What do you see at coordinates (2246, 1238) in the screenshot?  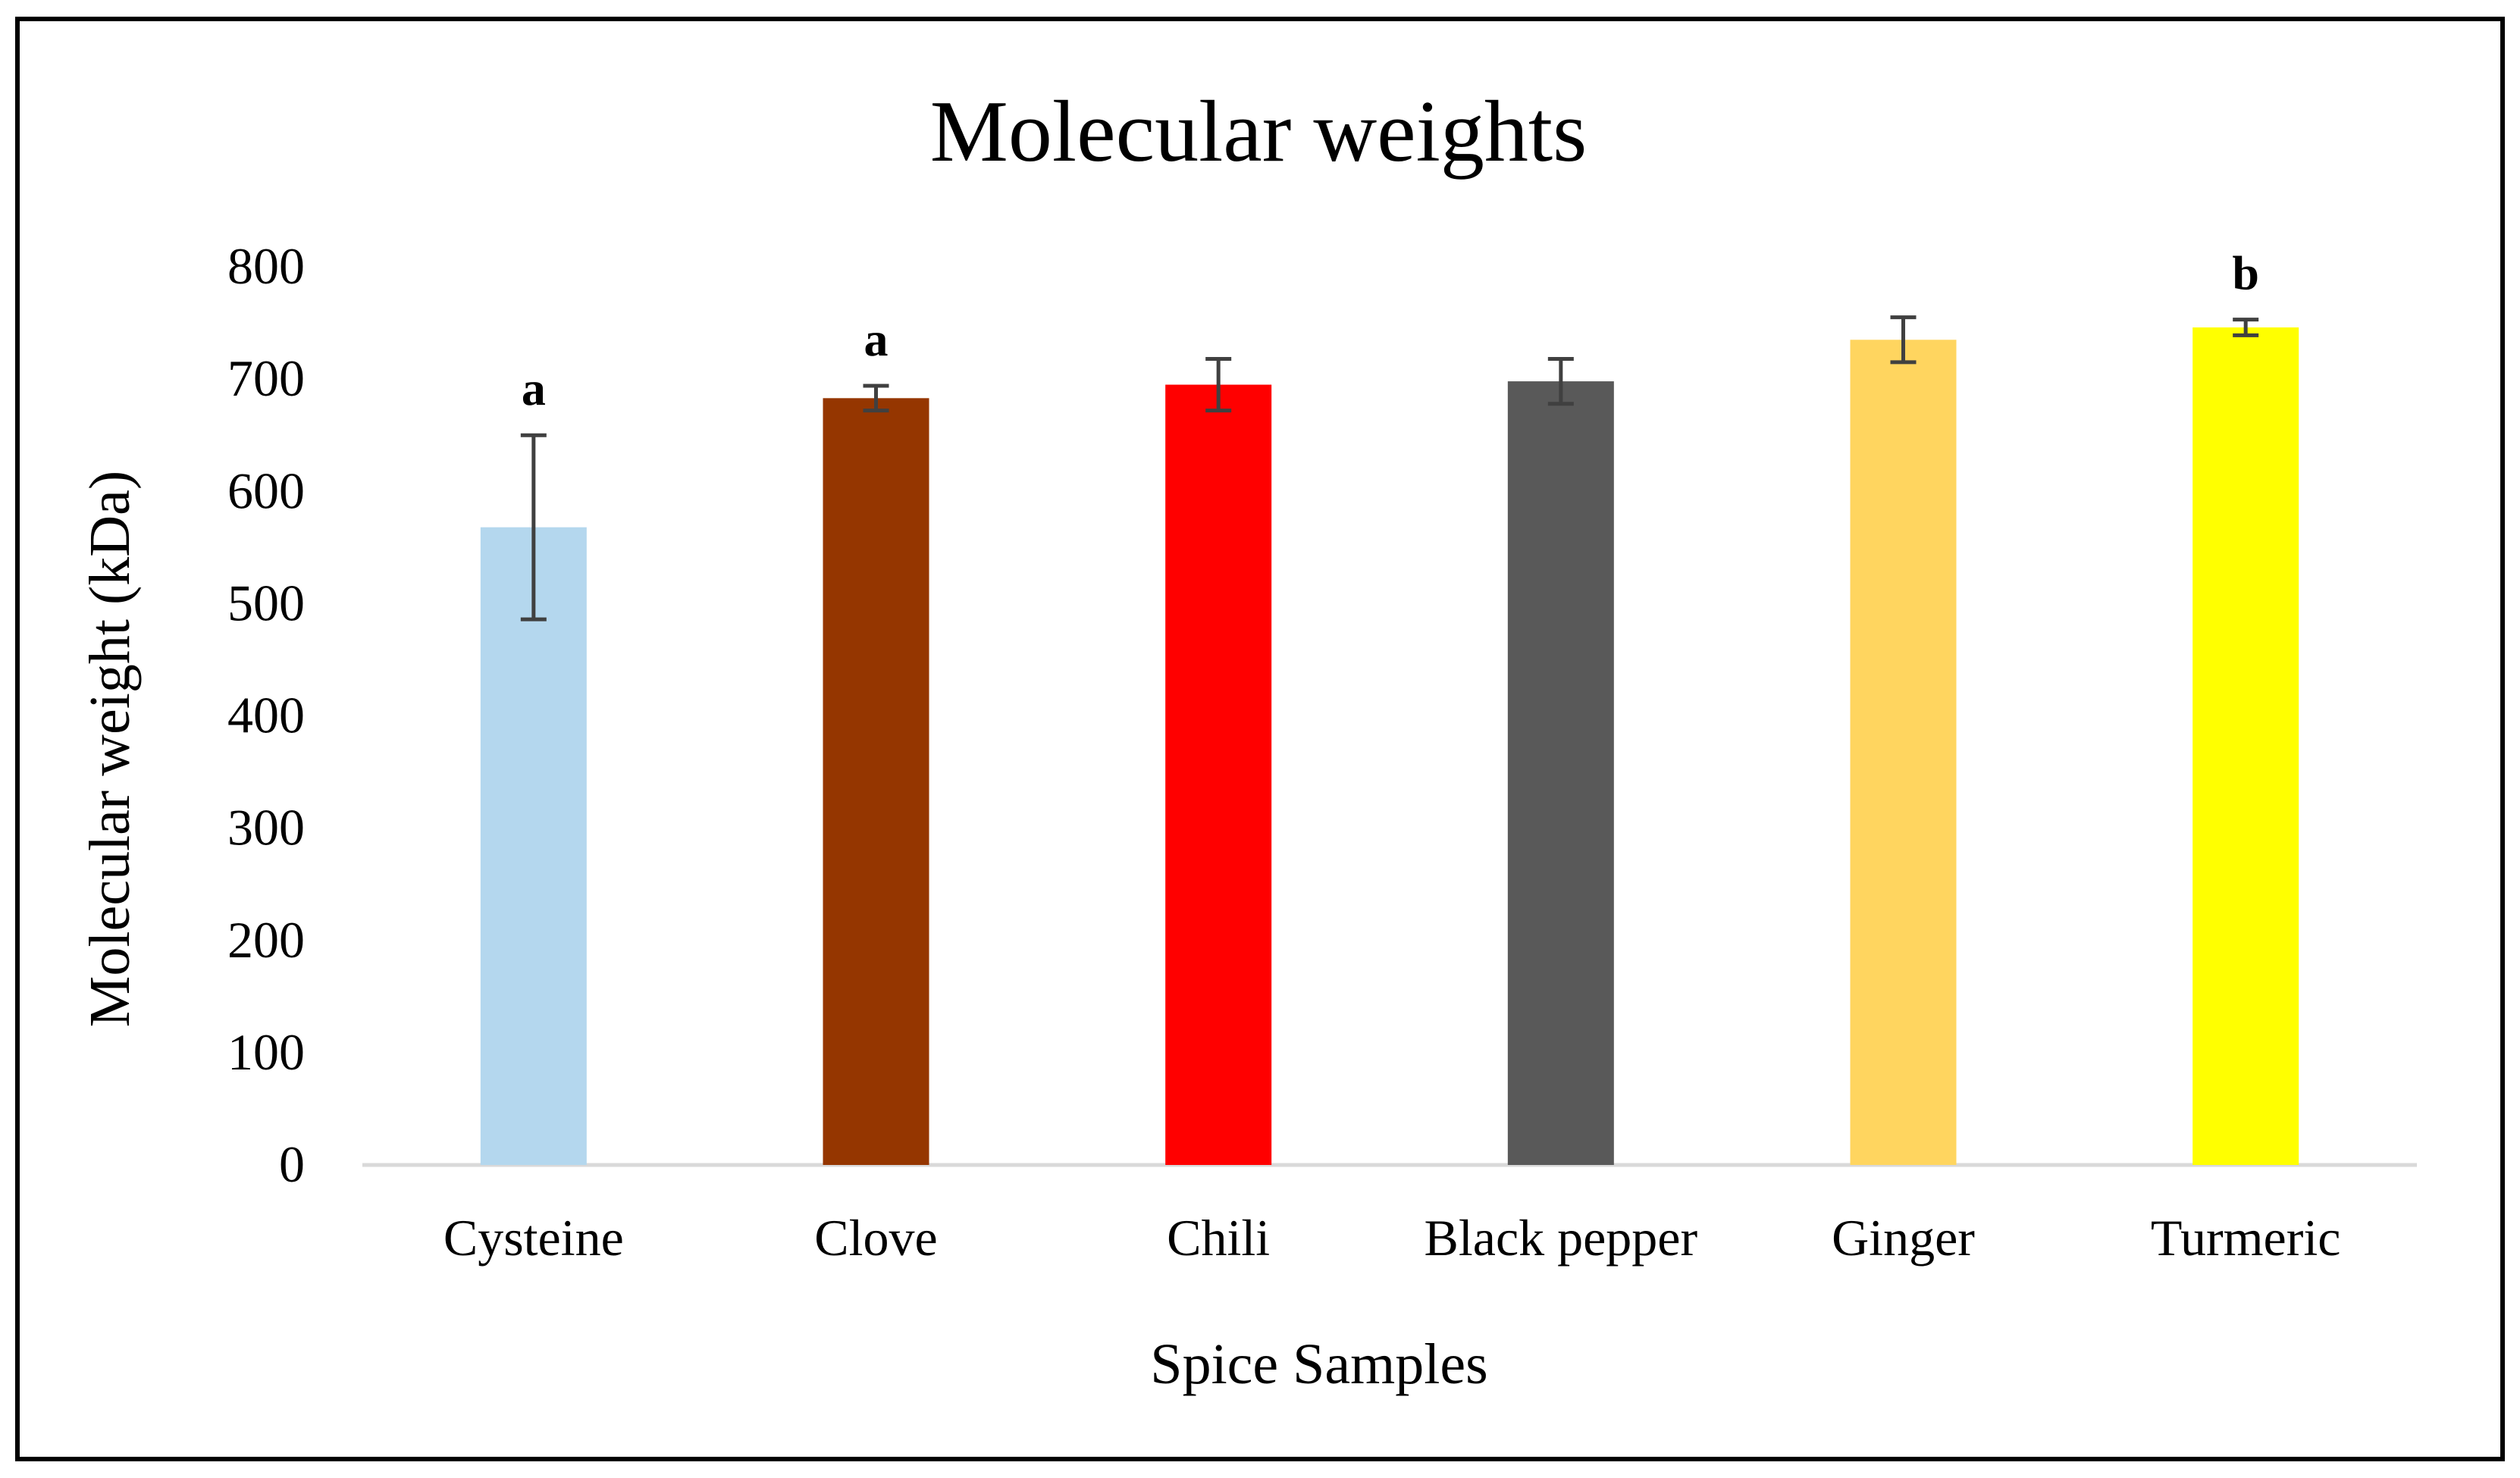 I see `x-tick-label: Turmeric` at bounding box center [2246, 1238].